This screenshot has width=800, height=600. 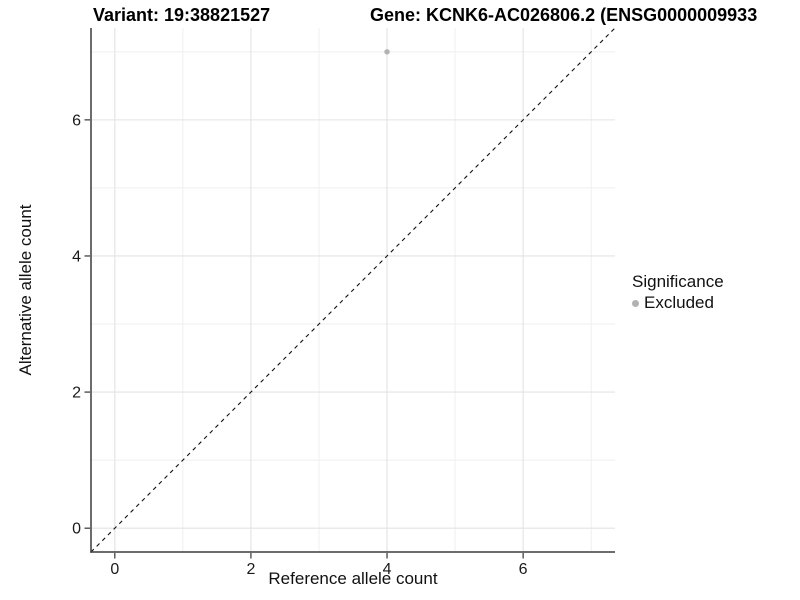 What do you see at coordinates (76, 393) in the screenshot?
I see `y-tick-label: 2` at bounding box center [76, 393].